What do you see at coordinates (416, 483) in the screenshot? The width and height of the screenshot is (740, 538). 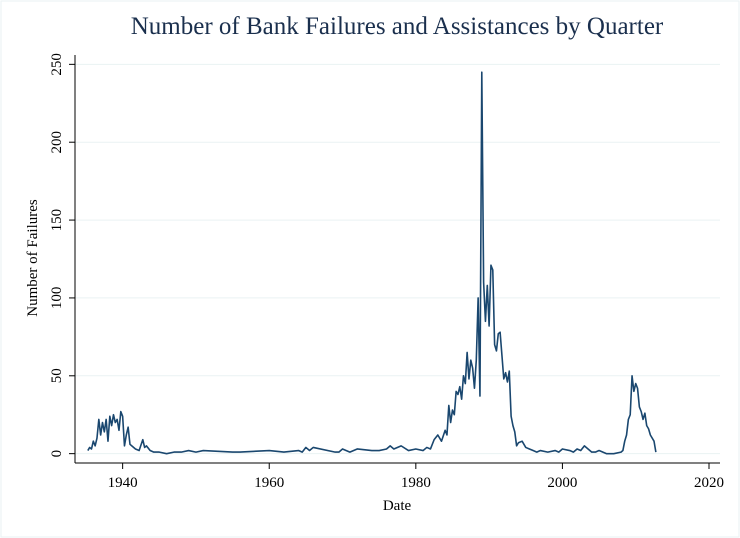 I see `x-tick-label: 1980` at bounding box center [416, 483].